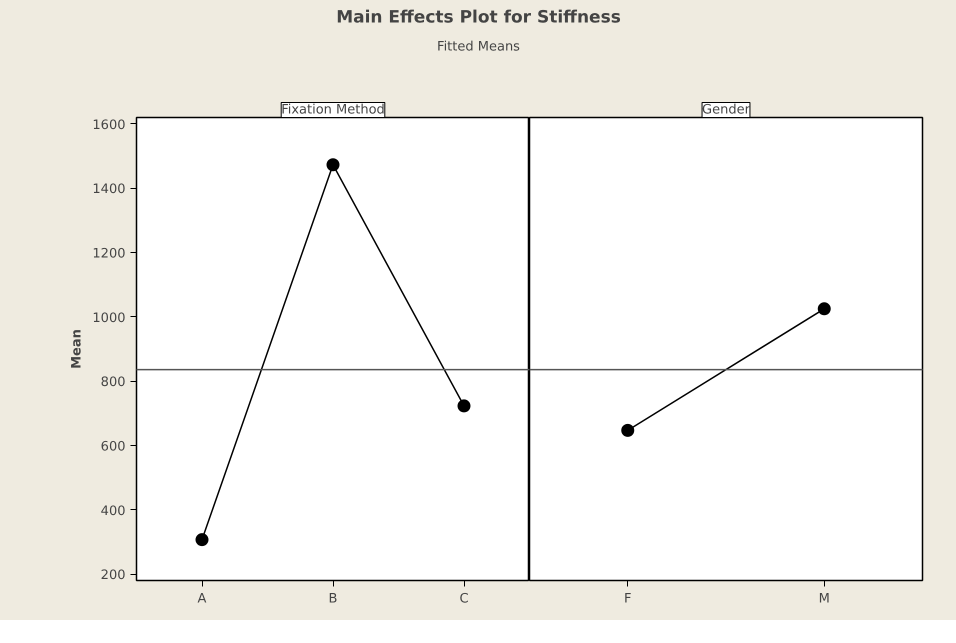  Describe the element at coordinates (628, 599) in the screenshot. I see `x-tick-label: F` at that location.